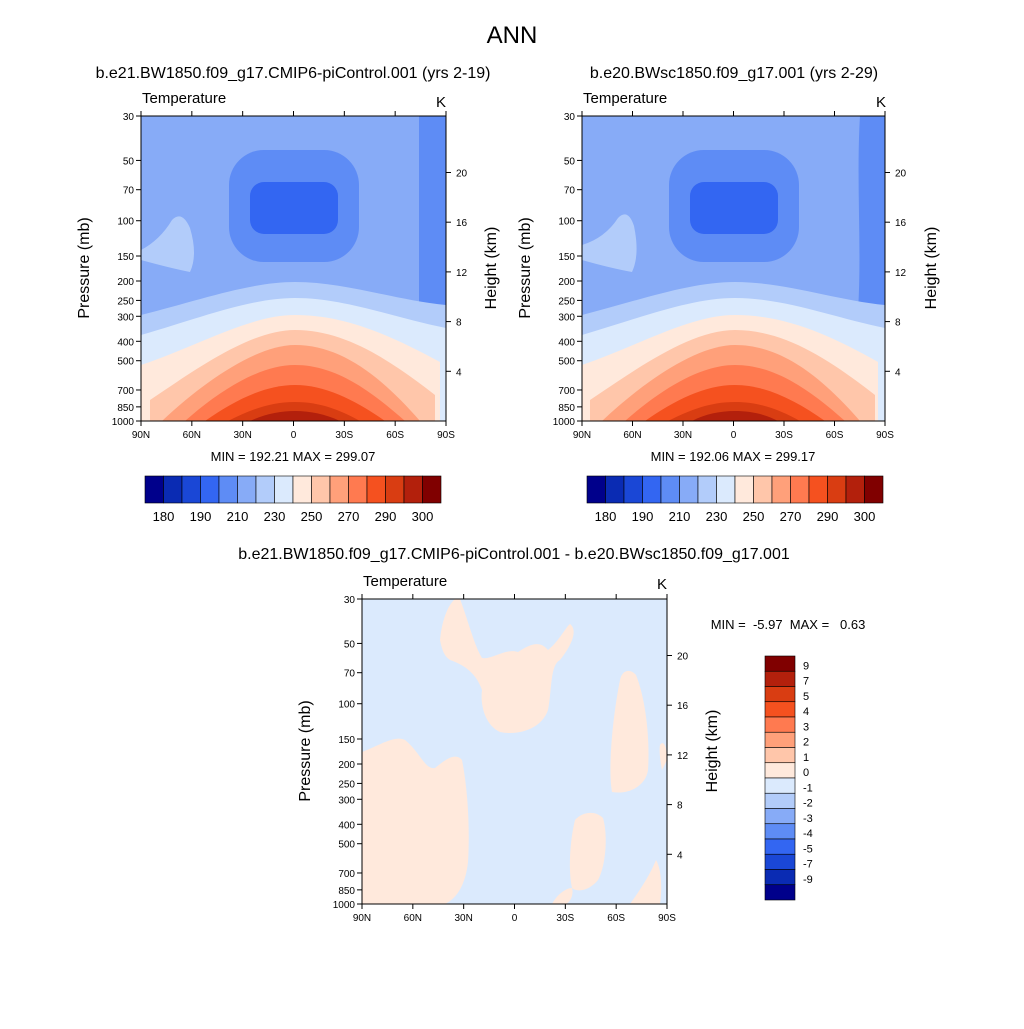 This screenshot has width=1024, height=1029. What do you see at coordinates (514, 751) in the screenshot?
I see `panel-difference-contours` at bounding box center [514, 751].